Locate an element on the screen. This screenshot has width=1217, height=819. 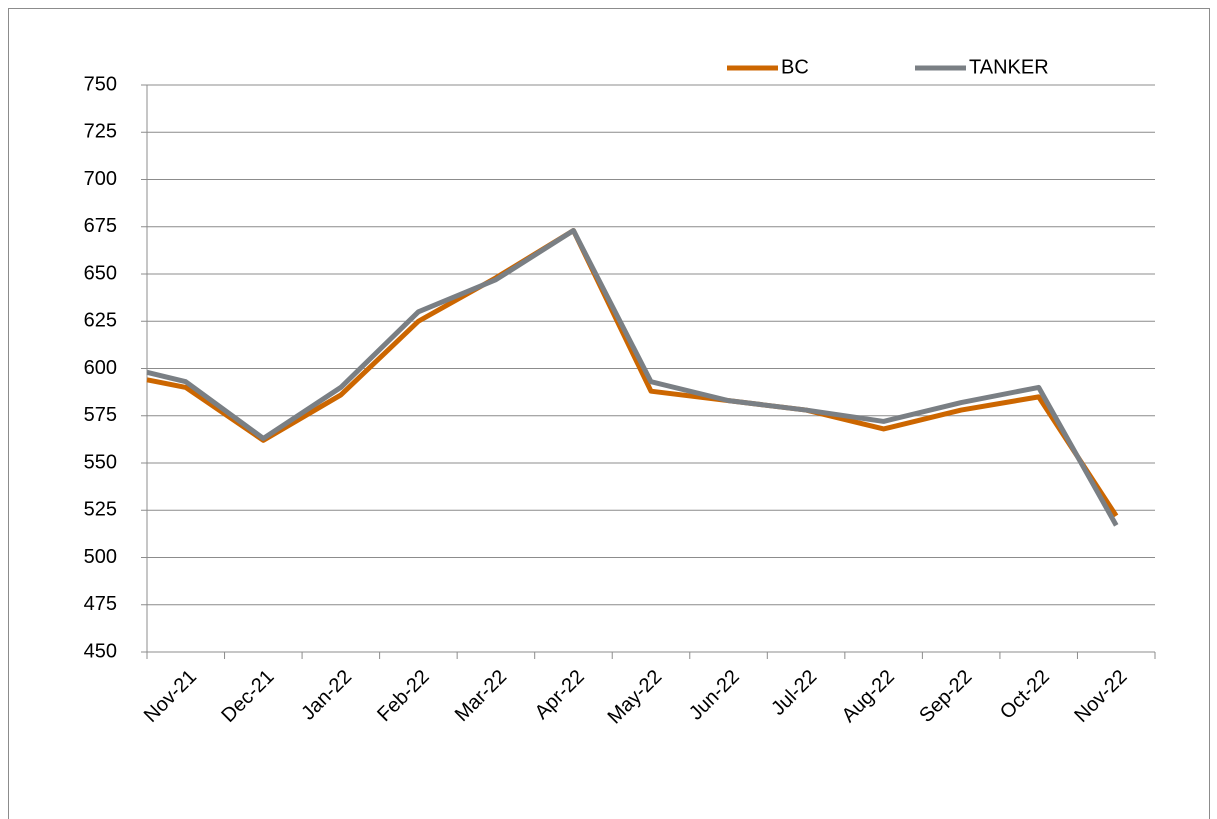
legend-label: TANKER is located at coordinates (1009, 67).